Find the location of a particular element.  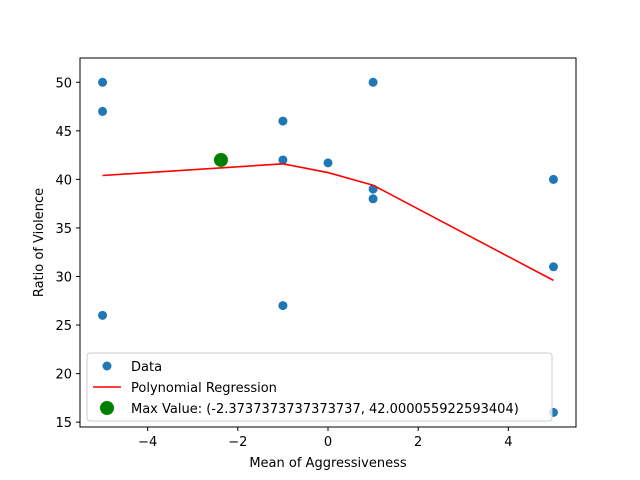

max-value-marker is located at coordinates (220, 159).